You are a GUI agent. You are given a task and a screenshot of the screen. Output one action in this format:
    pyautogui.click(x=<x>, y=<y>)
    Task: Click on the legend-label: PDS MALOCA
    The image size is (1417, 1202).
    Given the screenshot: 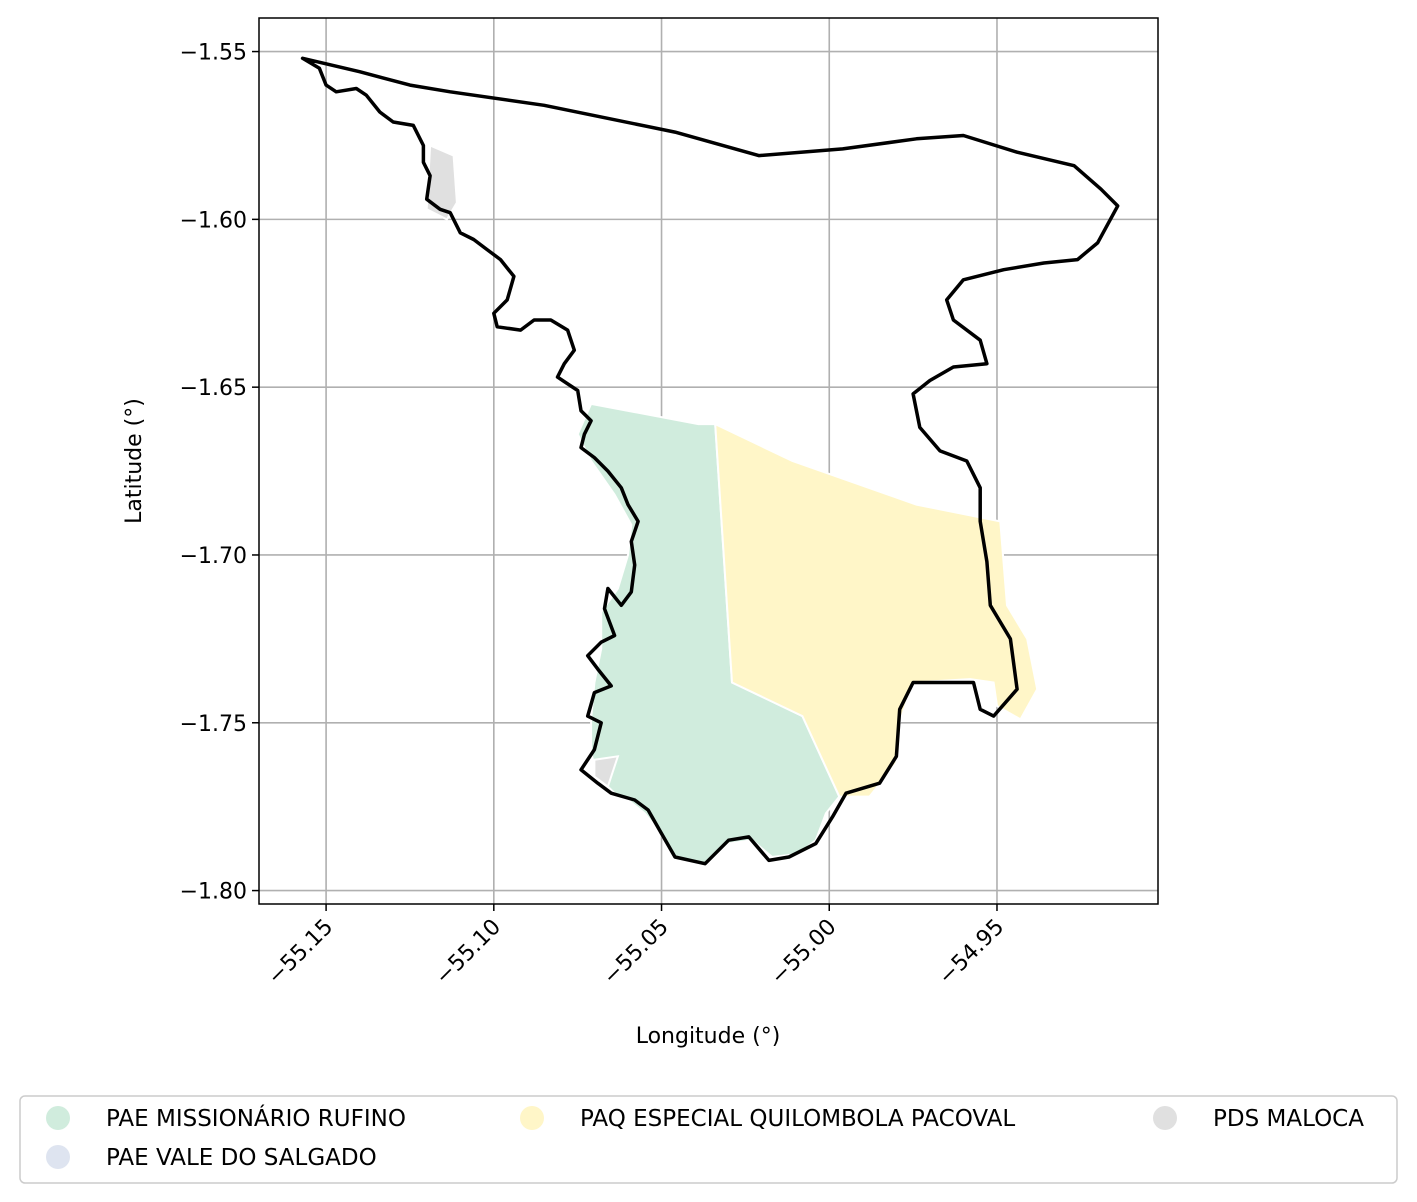 What is the action you would take?
    pyautogui.click(x=1288, y=1119)
    